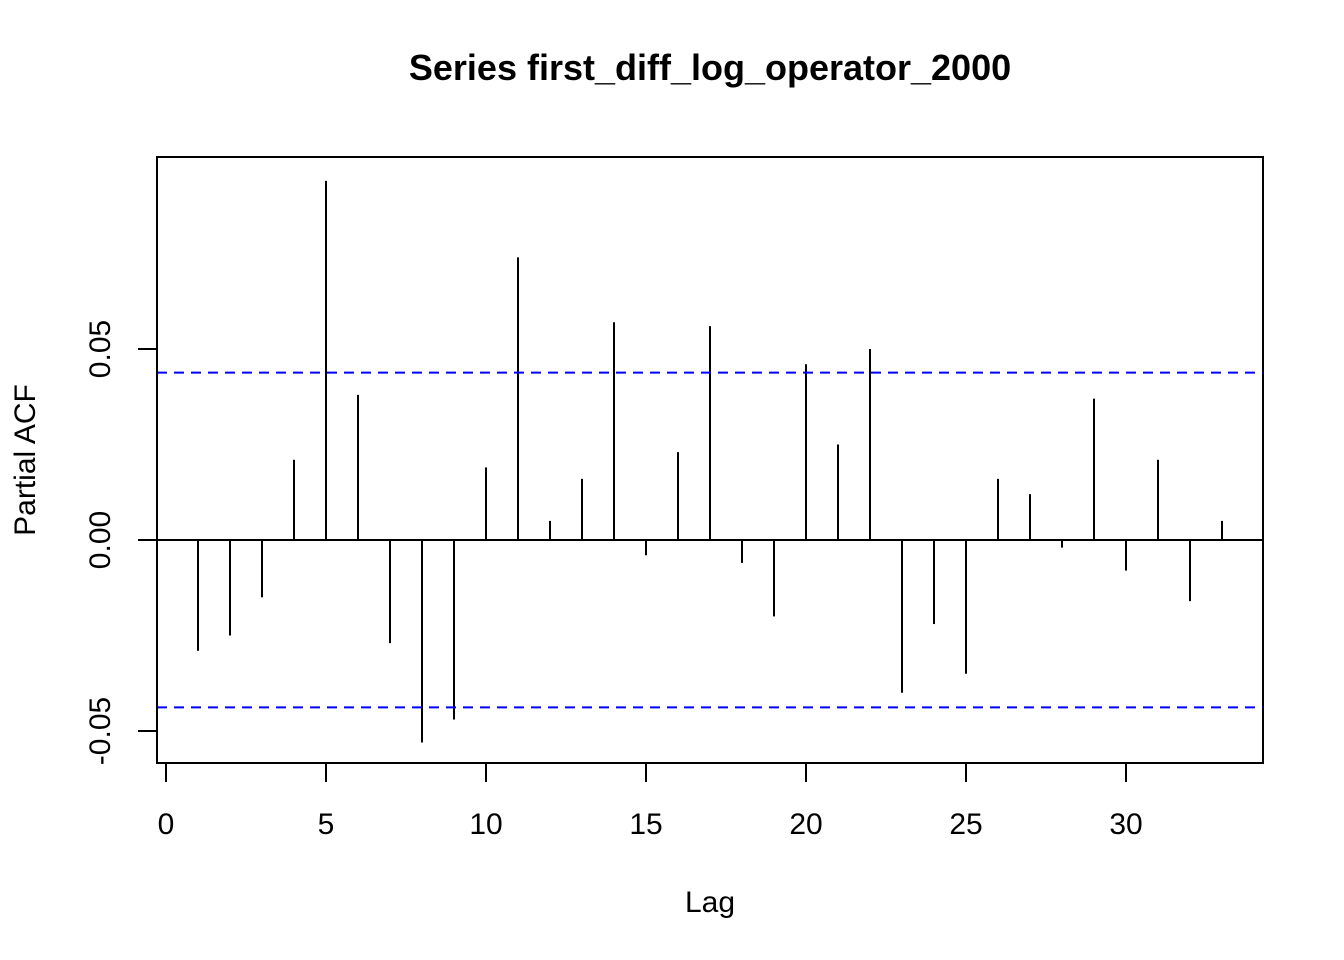 The width and height of the screenshot is (1344, 960). Describe the element at coordinates (100, 731) in the screenshot. I see `y-tick-label-0: -0.05` at that location.